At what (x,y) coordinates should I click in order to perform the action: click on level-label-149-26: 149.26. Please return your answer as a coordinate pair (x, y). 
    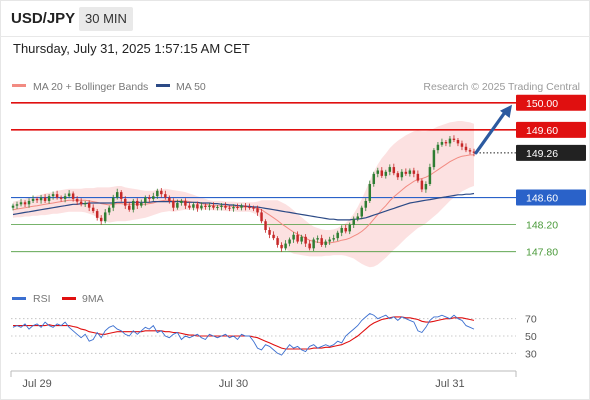
    Looking at the image, I should click on (542, 154).